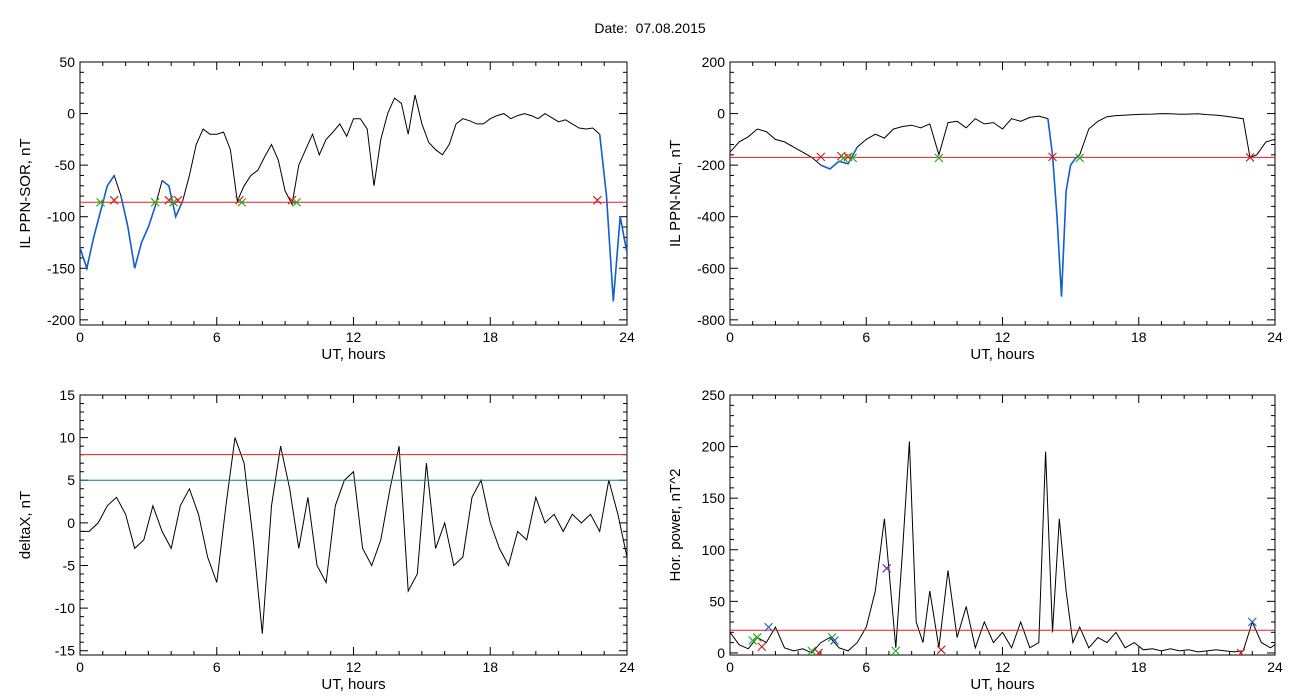 The width and height of the screenshot is (1300, 700). What do you see at coordinates (711, 217) in the screenshot?
I see `y-tick-label: -400` at bounding box center [711, 217].